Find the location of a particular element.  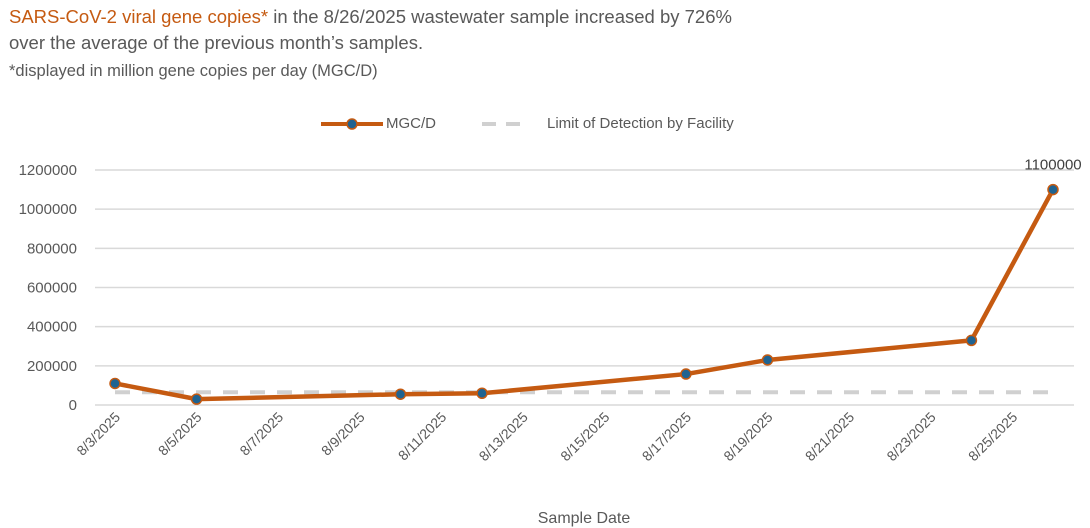

y-axis-ticks: 0 200000 400000 600000 800000 1000000 1200000 is located at coordinates (48, 288).